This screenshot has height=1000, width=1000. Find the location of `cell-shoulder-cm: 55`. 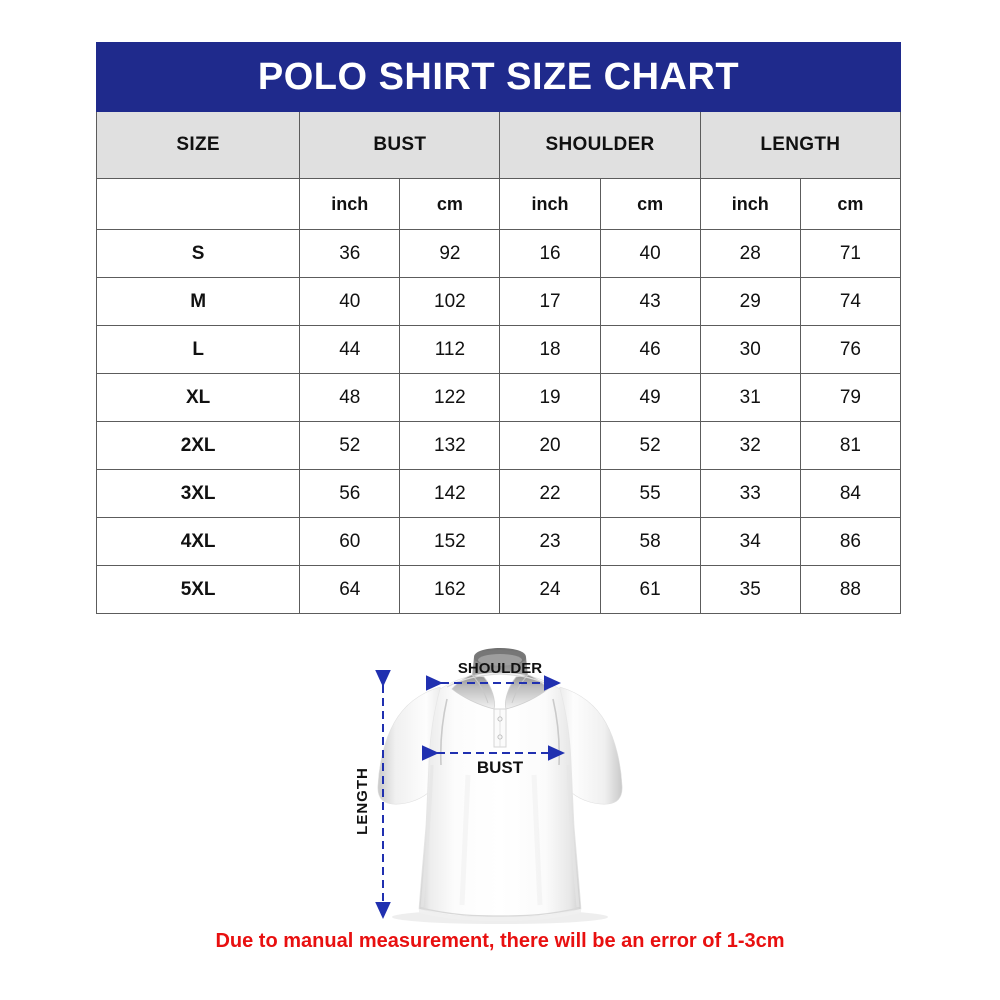

cell-shoulder-cm: 55 is located at coordinates (650, 493).